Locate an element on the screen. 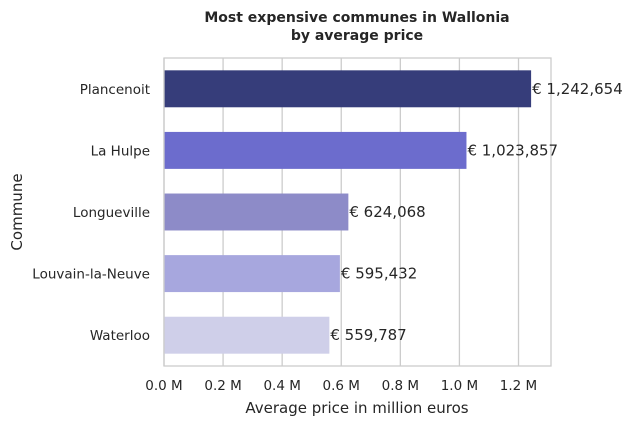 The image size is (630, 423). y-tick-label: Plancenoit is located at coordinates (115, 90).